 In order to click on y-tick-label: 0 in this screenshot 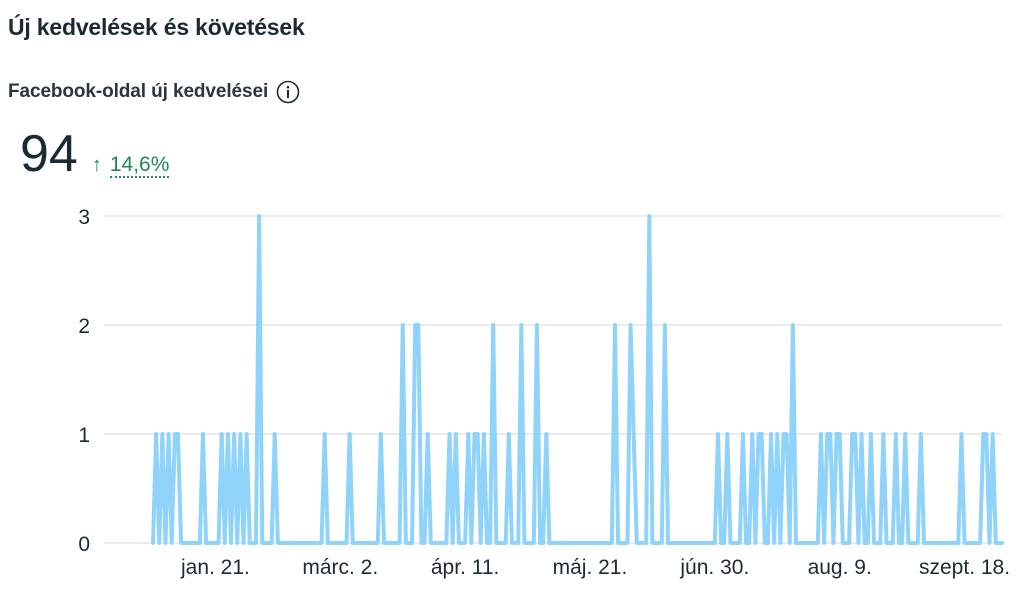, I will do `click(84, 544)`.